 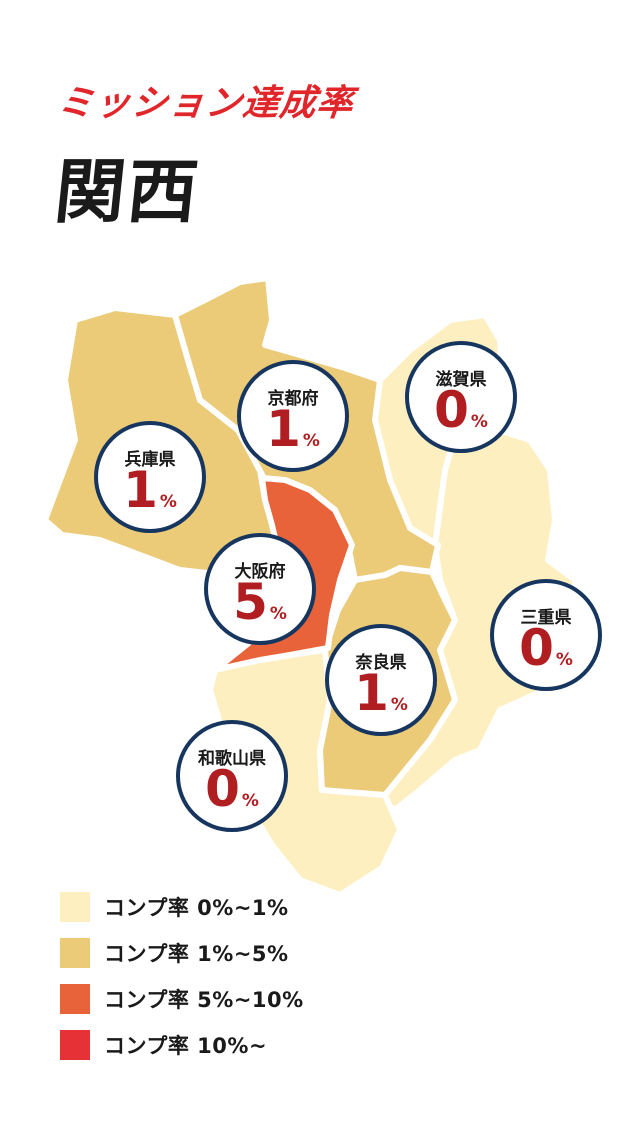 I want to click on badge-osaka: 大阪府 5%, so click(x=260, y=589).